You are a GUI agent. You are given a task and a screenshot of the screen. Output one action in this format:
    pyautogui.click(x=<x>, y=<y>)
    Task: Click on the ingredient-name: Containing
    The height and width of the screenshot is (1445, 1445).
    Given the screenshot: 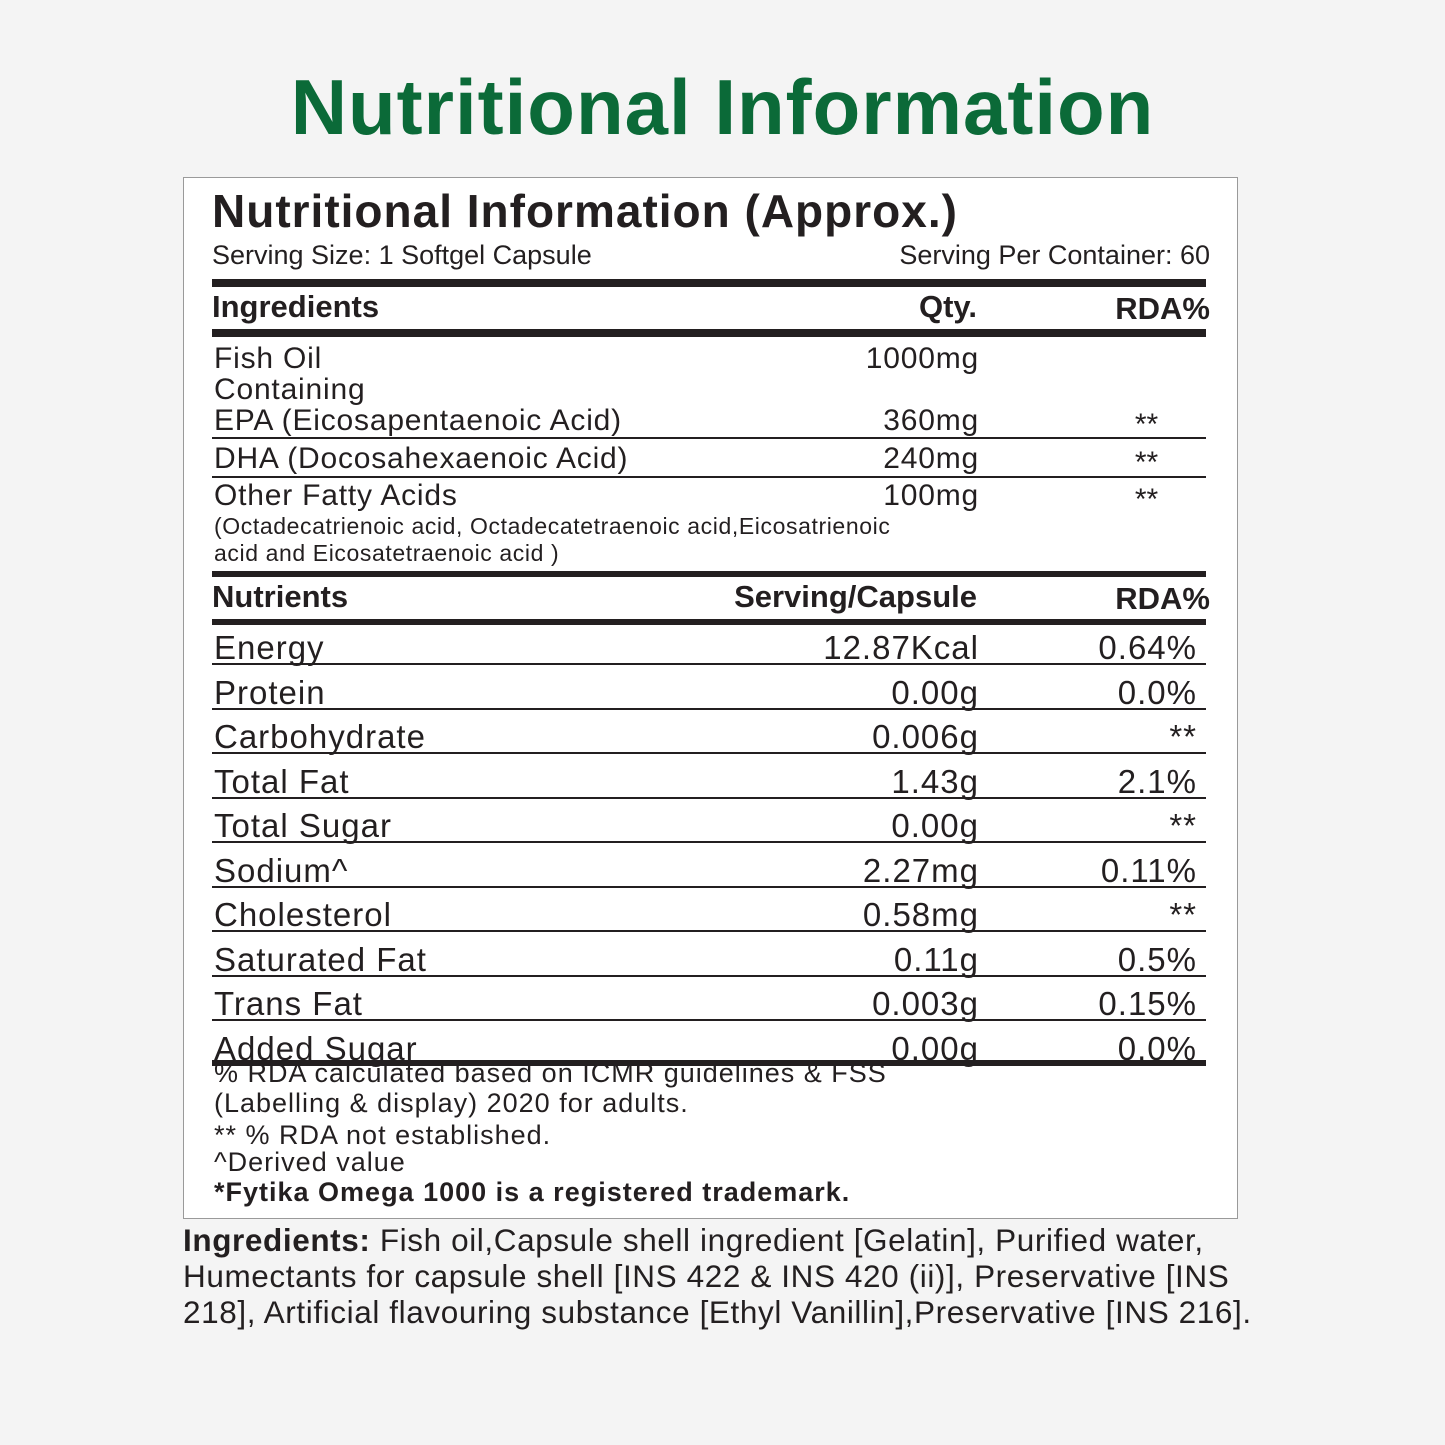 What is the action you would take?
    pyautogui.click(x=290, y=389)
    